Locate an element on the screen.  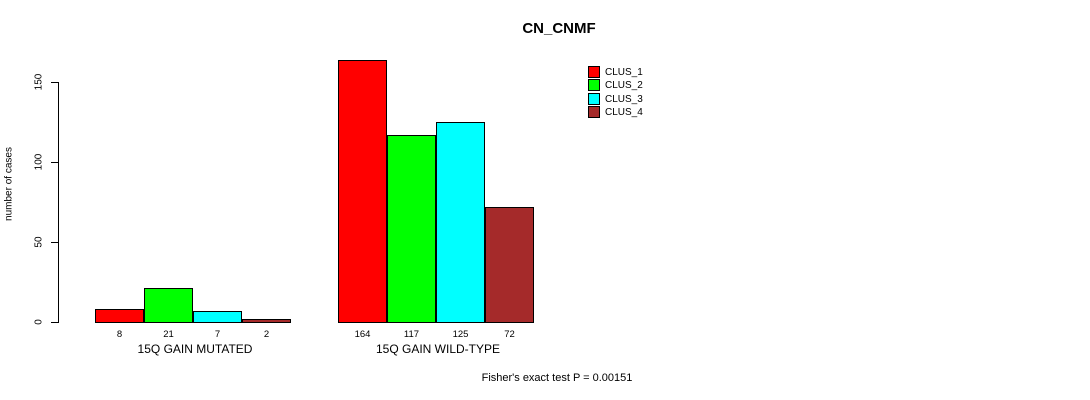
legend-item-clus_1: CLUS_1 is located at coordinates (615, 72).